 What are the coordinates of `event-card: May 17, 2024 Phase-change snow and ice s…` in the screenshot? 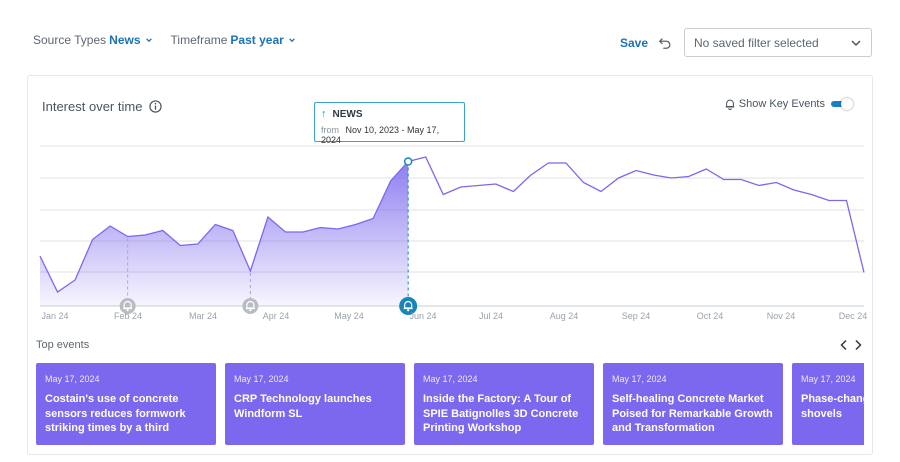 It's located at (828, 404).